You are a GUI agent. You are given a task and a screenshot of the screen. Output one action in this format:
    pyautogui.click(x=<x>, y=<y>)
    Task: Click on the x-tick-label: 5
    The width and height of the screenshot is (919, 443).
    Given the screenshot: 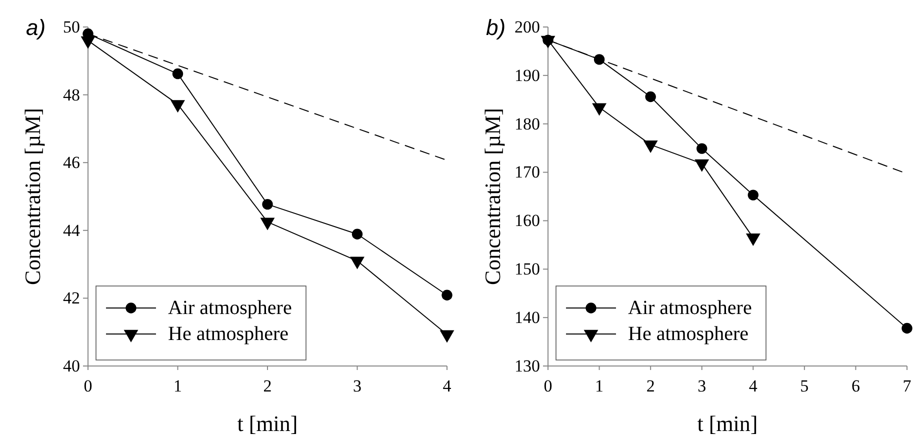 What is the action you would take?
    pyautogui.click(x=804, y=386)
    